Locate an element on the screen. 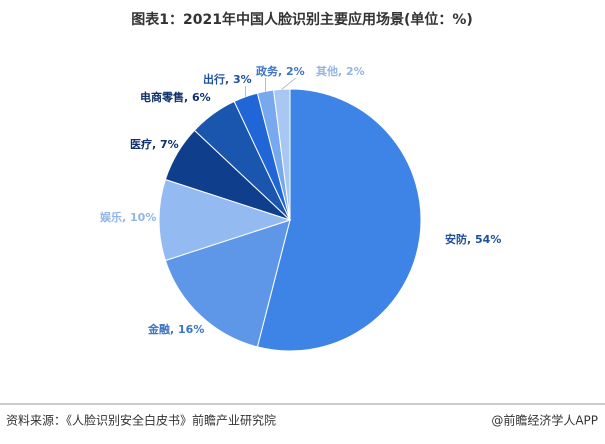  source: 资料来源：《人脸识别安全白皮书》前瞻产业研究院 is located at coordinates (141, 420).